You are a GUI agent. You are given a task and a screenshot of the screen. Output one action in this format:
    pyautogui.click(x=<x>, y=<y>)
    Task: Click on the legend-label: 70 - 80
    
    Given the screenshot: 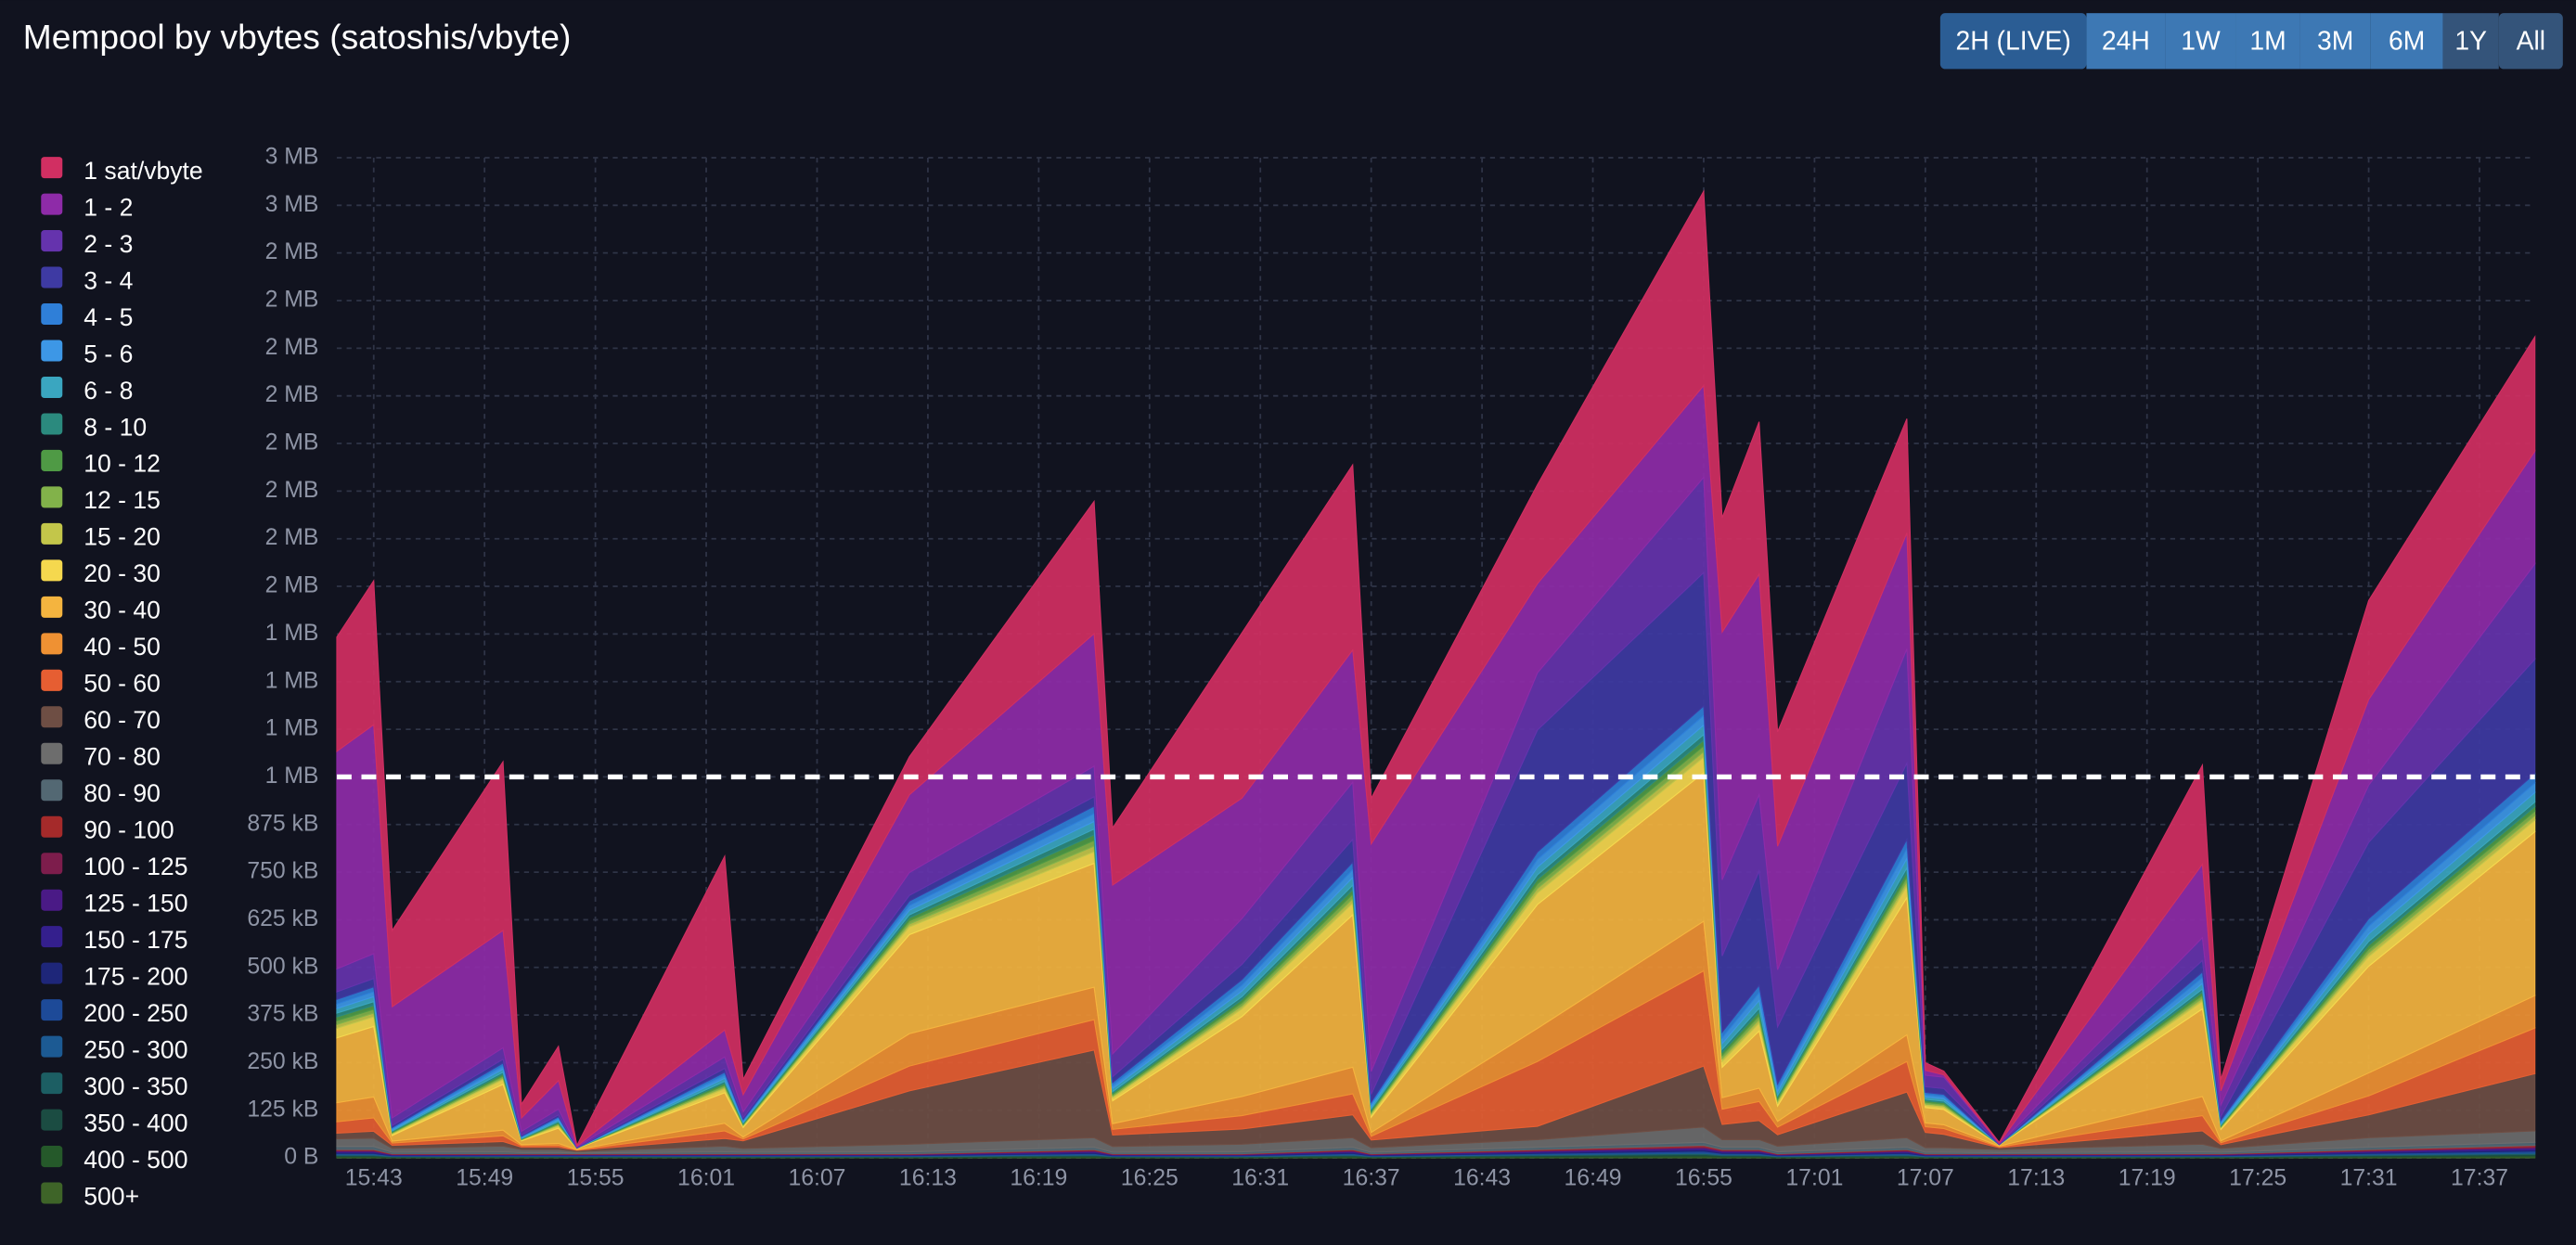 What is the action you would take?
    pyautogui.click(x=122, y=757)
    